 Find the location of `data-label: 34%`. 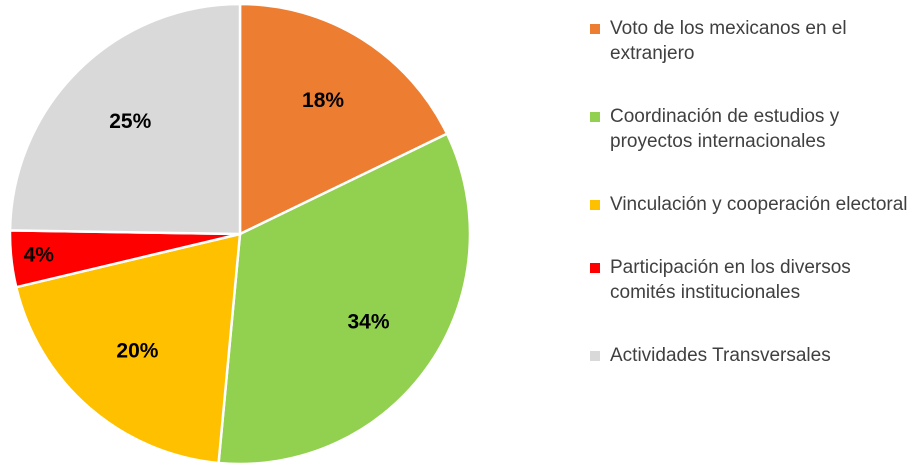

data-label: 34% is located at coordinates (368, 322).